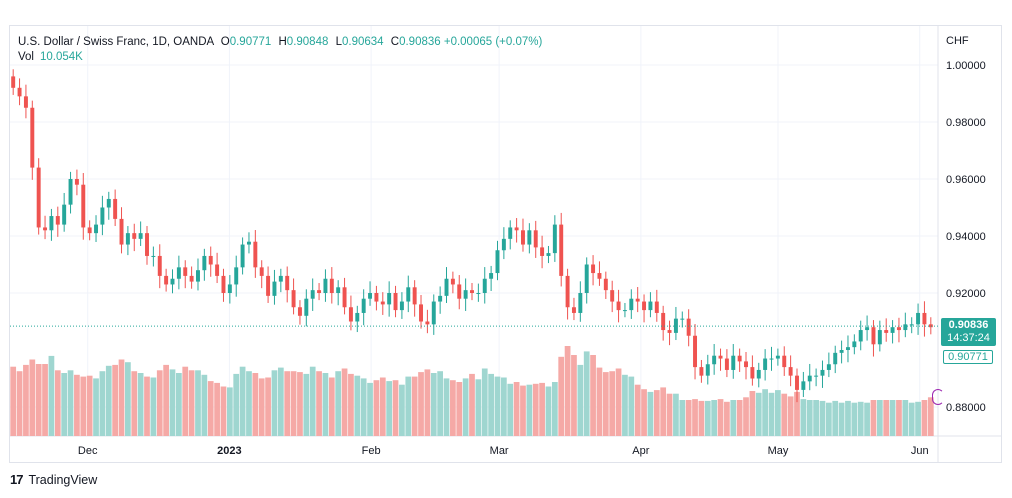 Image resolution: width=1012 pixels, height=498 pixels. Describe the element at coordinates (116, 42) in the screenshot. I see `symbol-title: U.S. Dollar / Swiss Franc, 1D, OANDA` at that location.